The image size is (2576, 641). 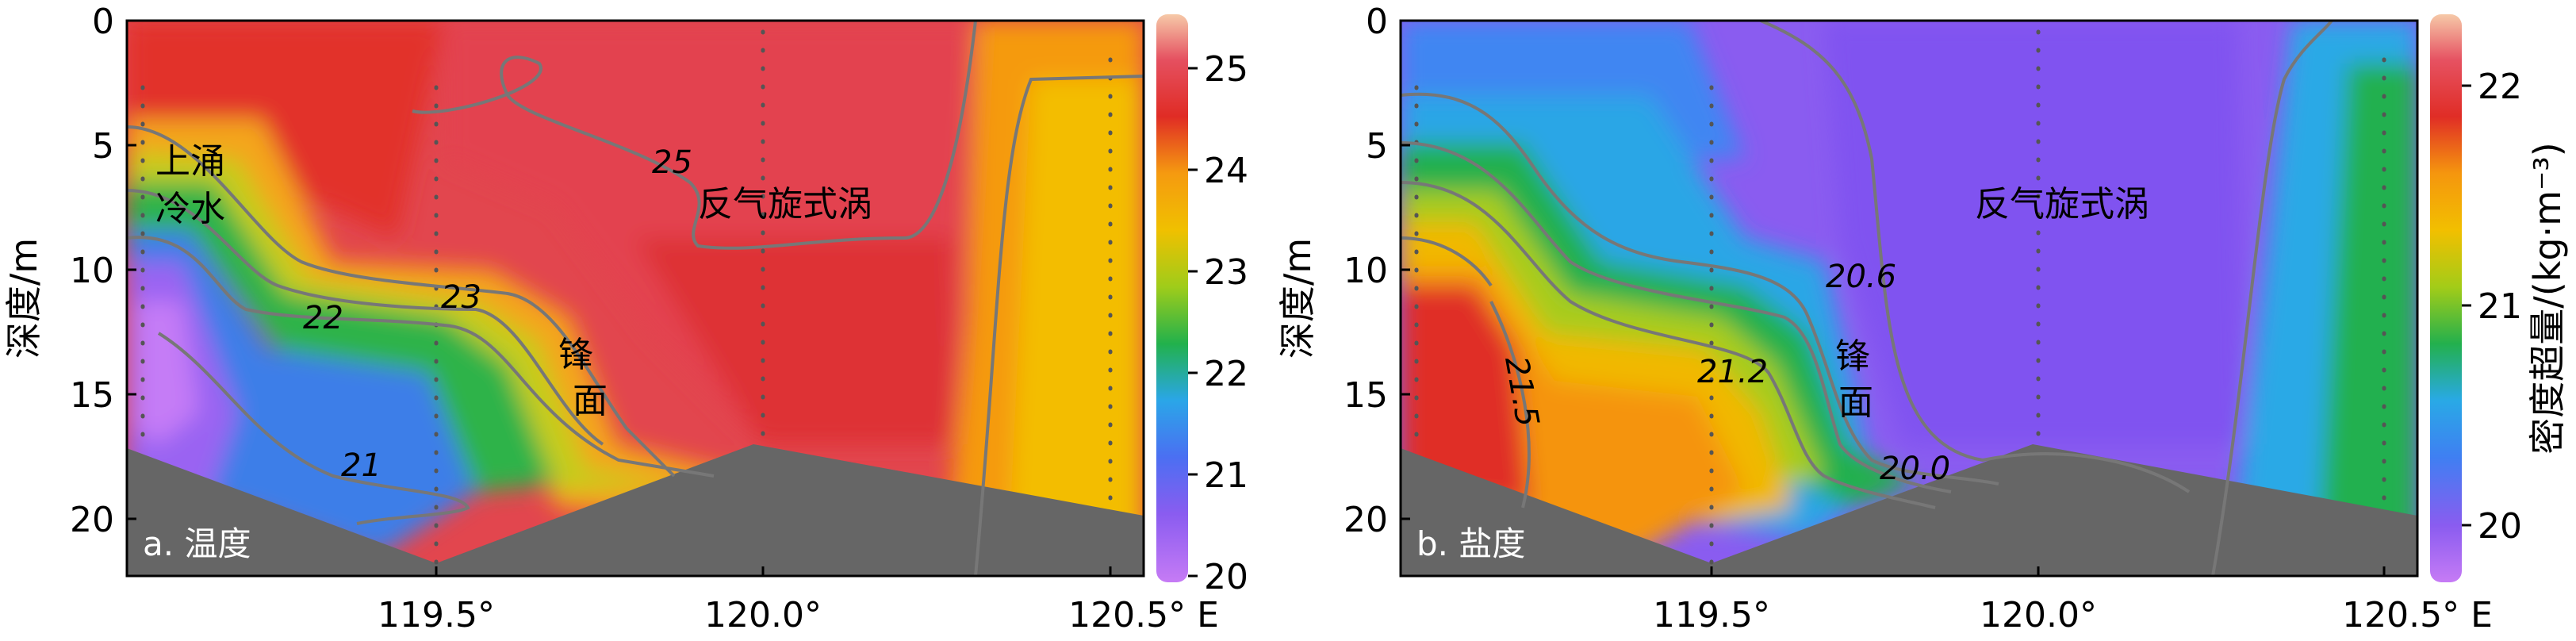 What do you see at coordinates (1733, 372) in the screenshot?
I see `contour-label-21-2: 21.2` at bounding box center [1733, 372].